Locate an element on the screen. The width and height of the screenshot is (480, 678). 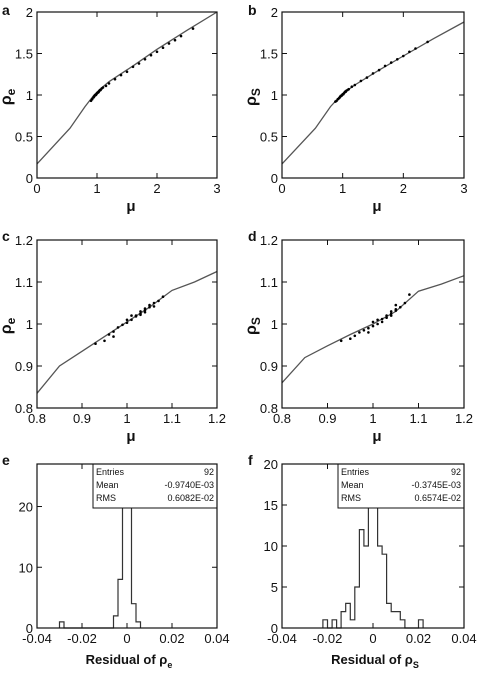
d-xtick-label: 0.8 is located at coordinates (282, 418).